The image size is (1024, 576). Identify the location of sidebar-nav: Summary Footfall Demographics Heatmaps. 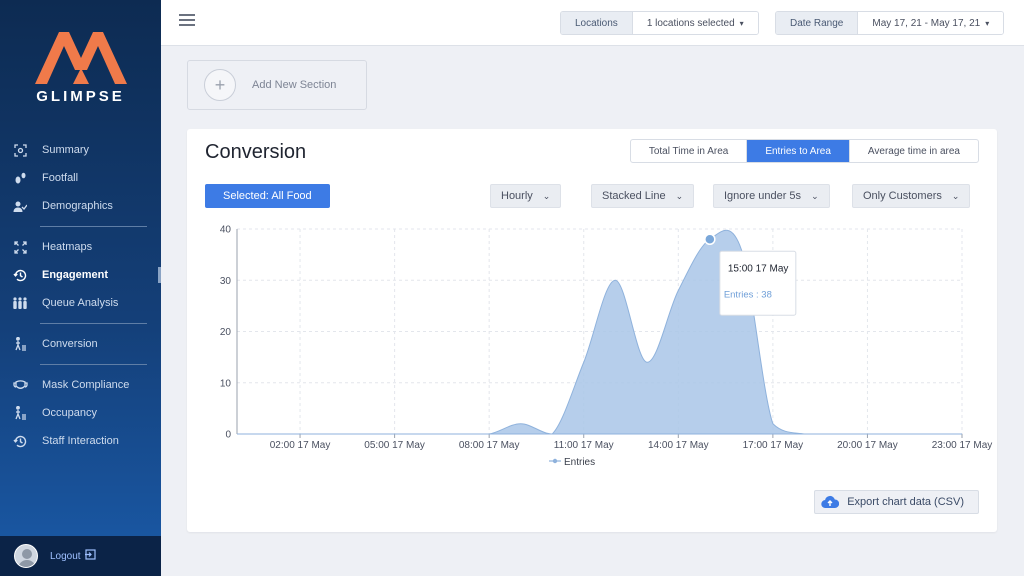
(80, 295).